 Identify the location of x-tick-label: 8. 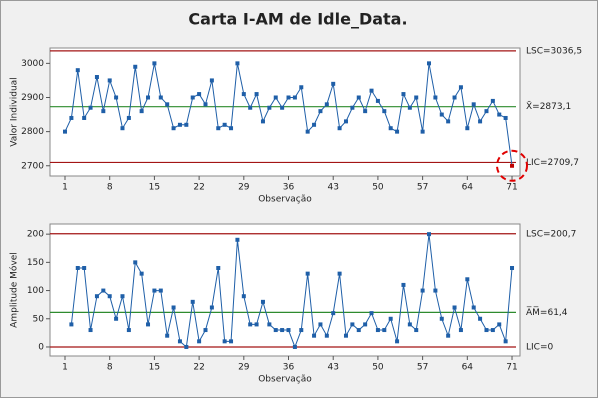
(110, 188).